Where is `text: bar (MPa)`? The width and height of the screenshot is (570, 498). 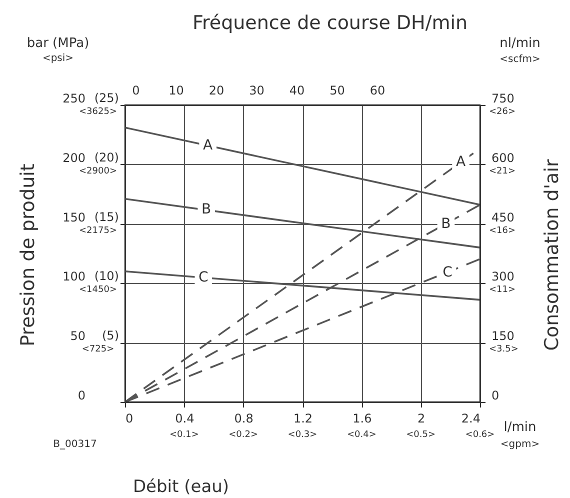 text: bar (MPa) is located at coordinates (58, 43).